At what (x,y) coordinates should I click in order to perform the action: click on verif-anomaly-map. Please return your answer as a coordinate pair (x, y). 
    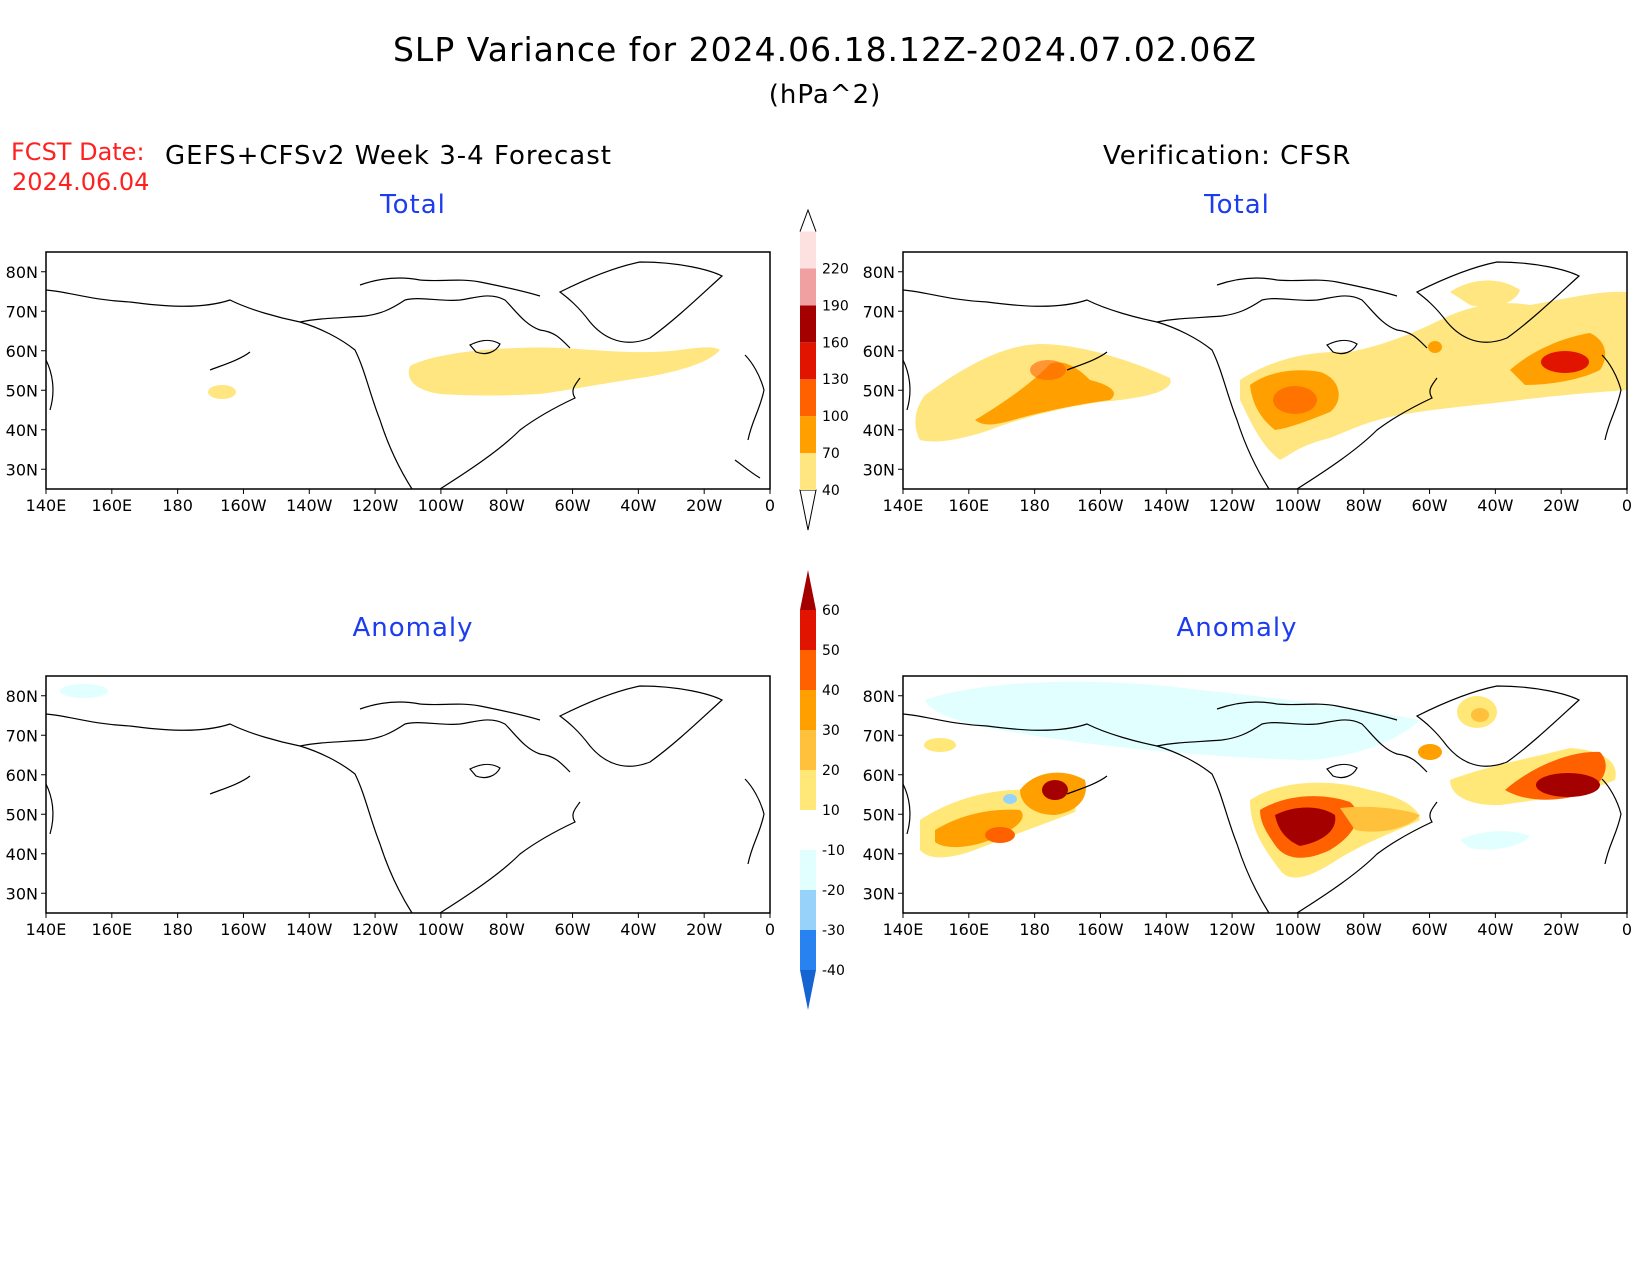
    Looking at the image, I should click on (1265, 794).